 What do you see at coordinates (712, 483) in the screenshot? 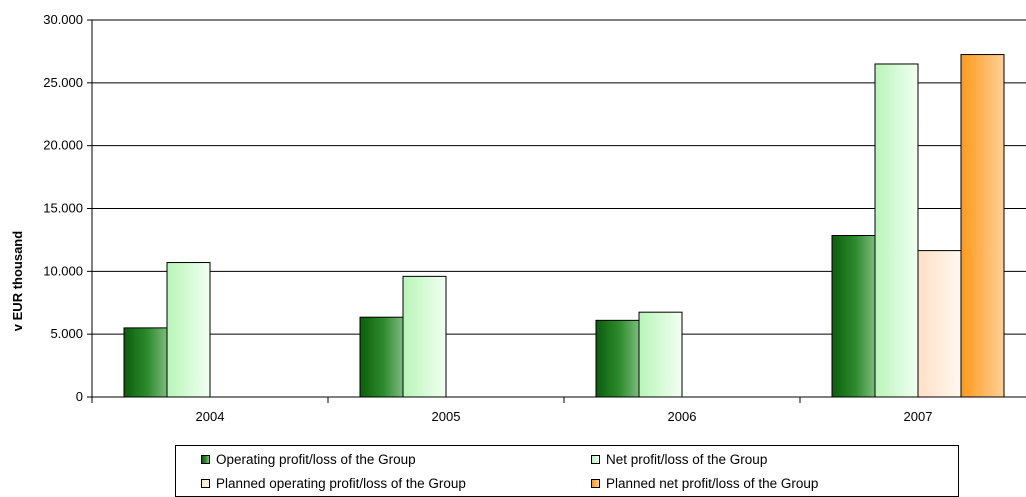
I see `legend-label: Planned net profit/loss of the Group` at bounding box center [712, 483].